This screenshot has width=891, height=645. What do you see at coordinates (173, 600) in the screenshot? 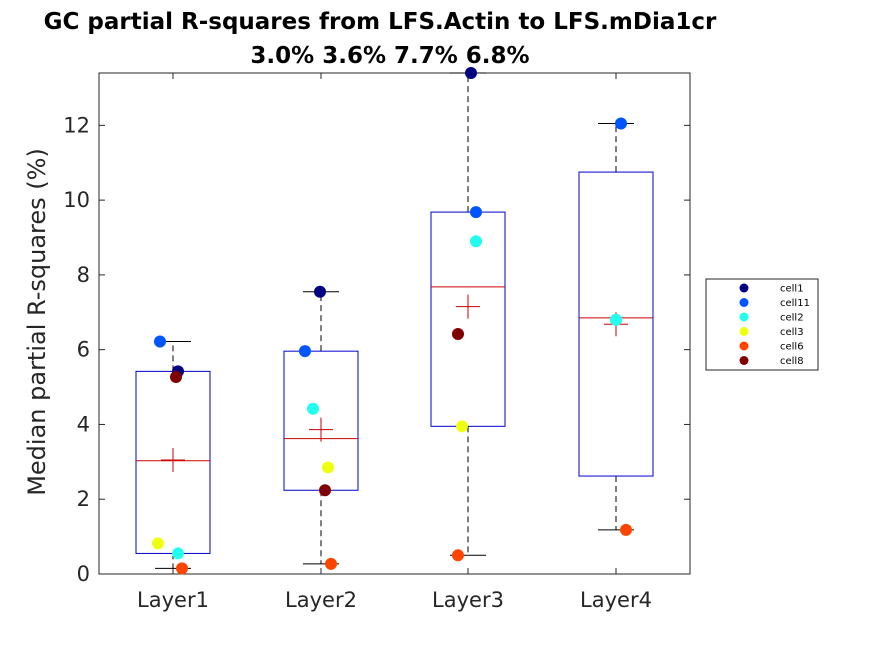
I see `x-tick-label: Layer1` at bounding box center [173, 600].